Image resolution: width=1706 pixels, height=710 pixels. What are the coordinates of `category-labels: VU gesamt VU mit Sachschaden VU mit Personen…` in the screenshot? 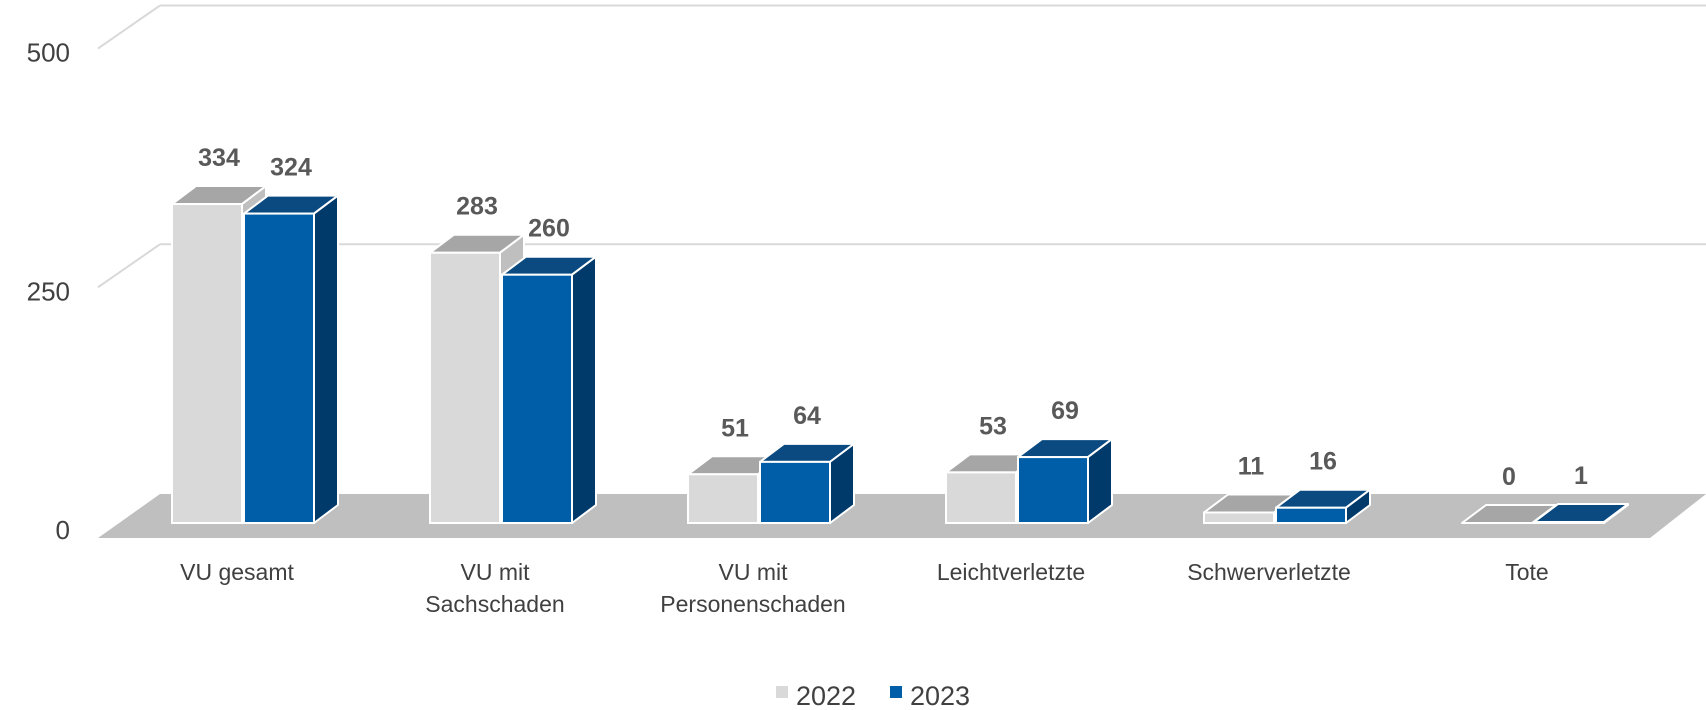 It's located at (864, 588).